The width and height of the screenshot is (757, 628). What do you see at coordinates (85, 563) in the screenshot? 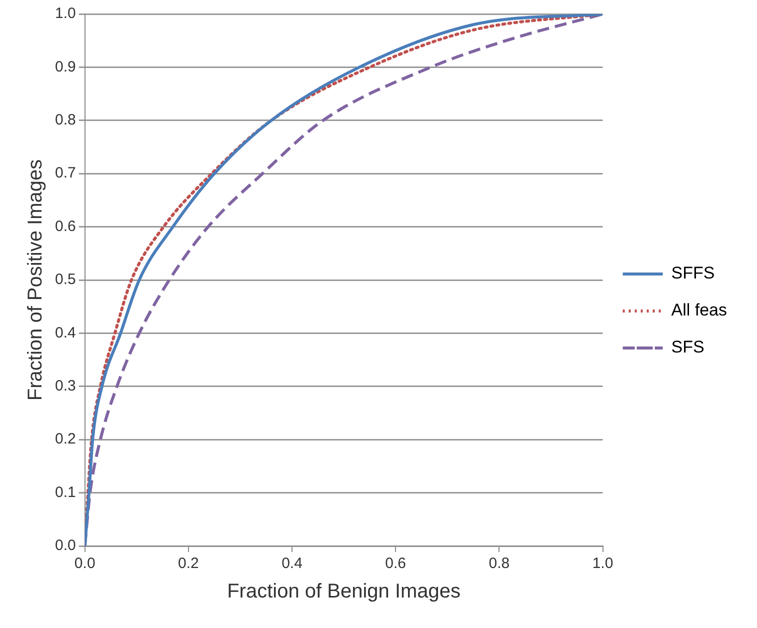
I see `x-tick-label: 0.0` at bounding box center [85, 563].